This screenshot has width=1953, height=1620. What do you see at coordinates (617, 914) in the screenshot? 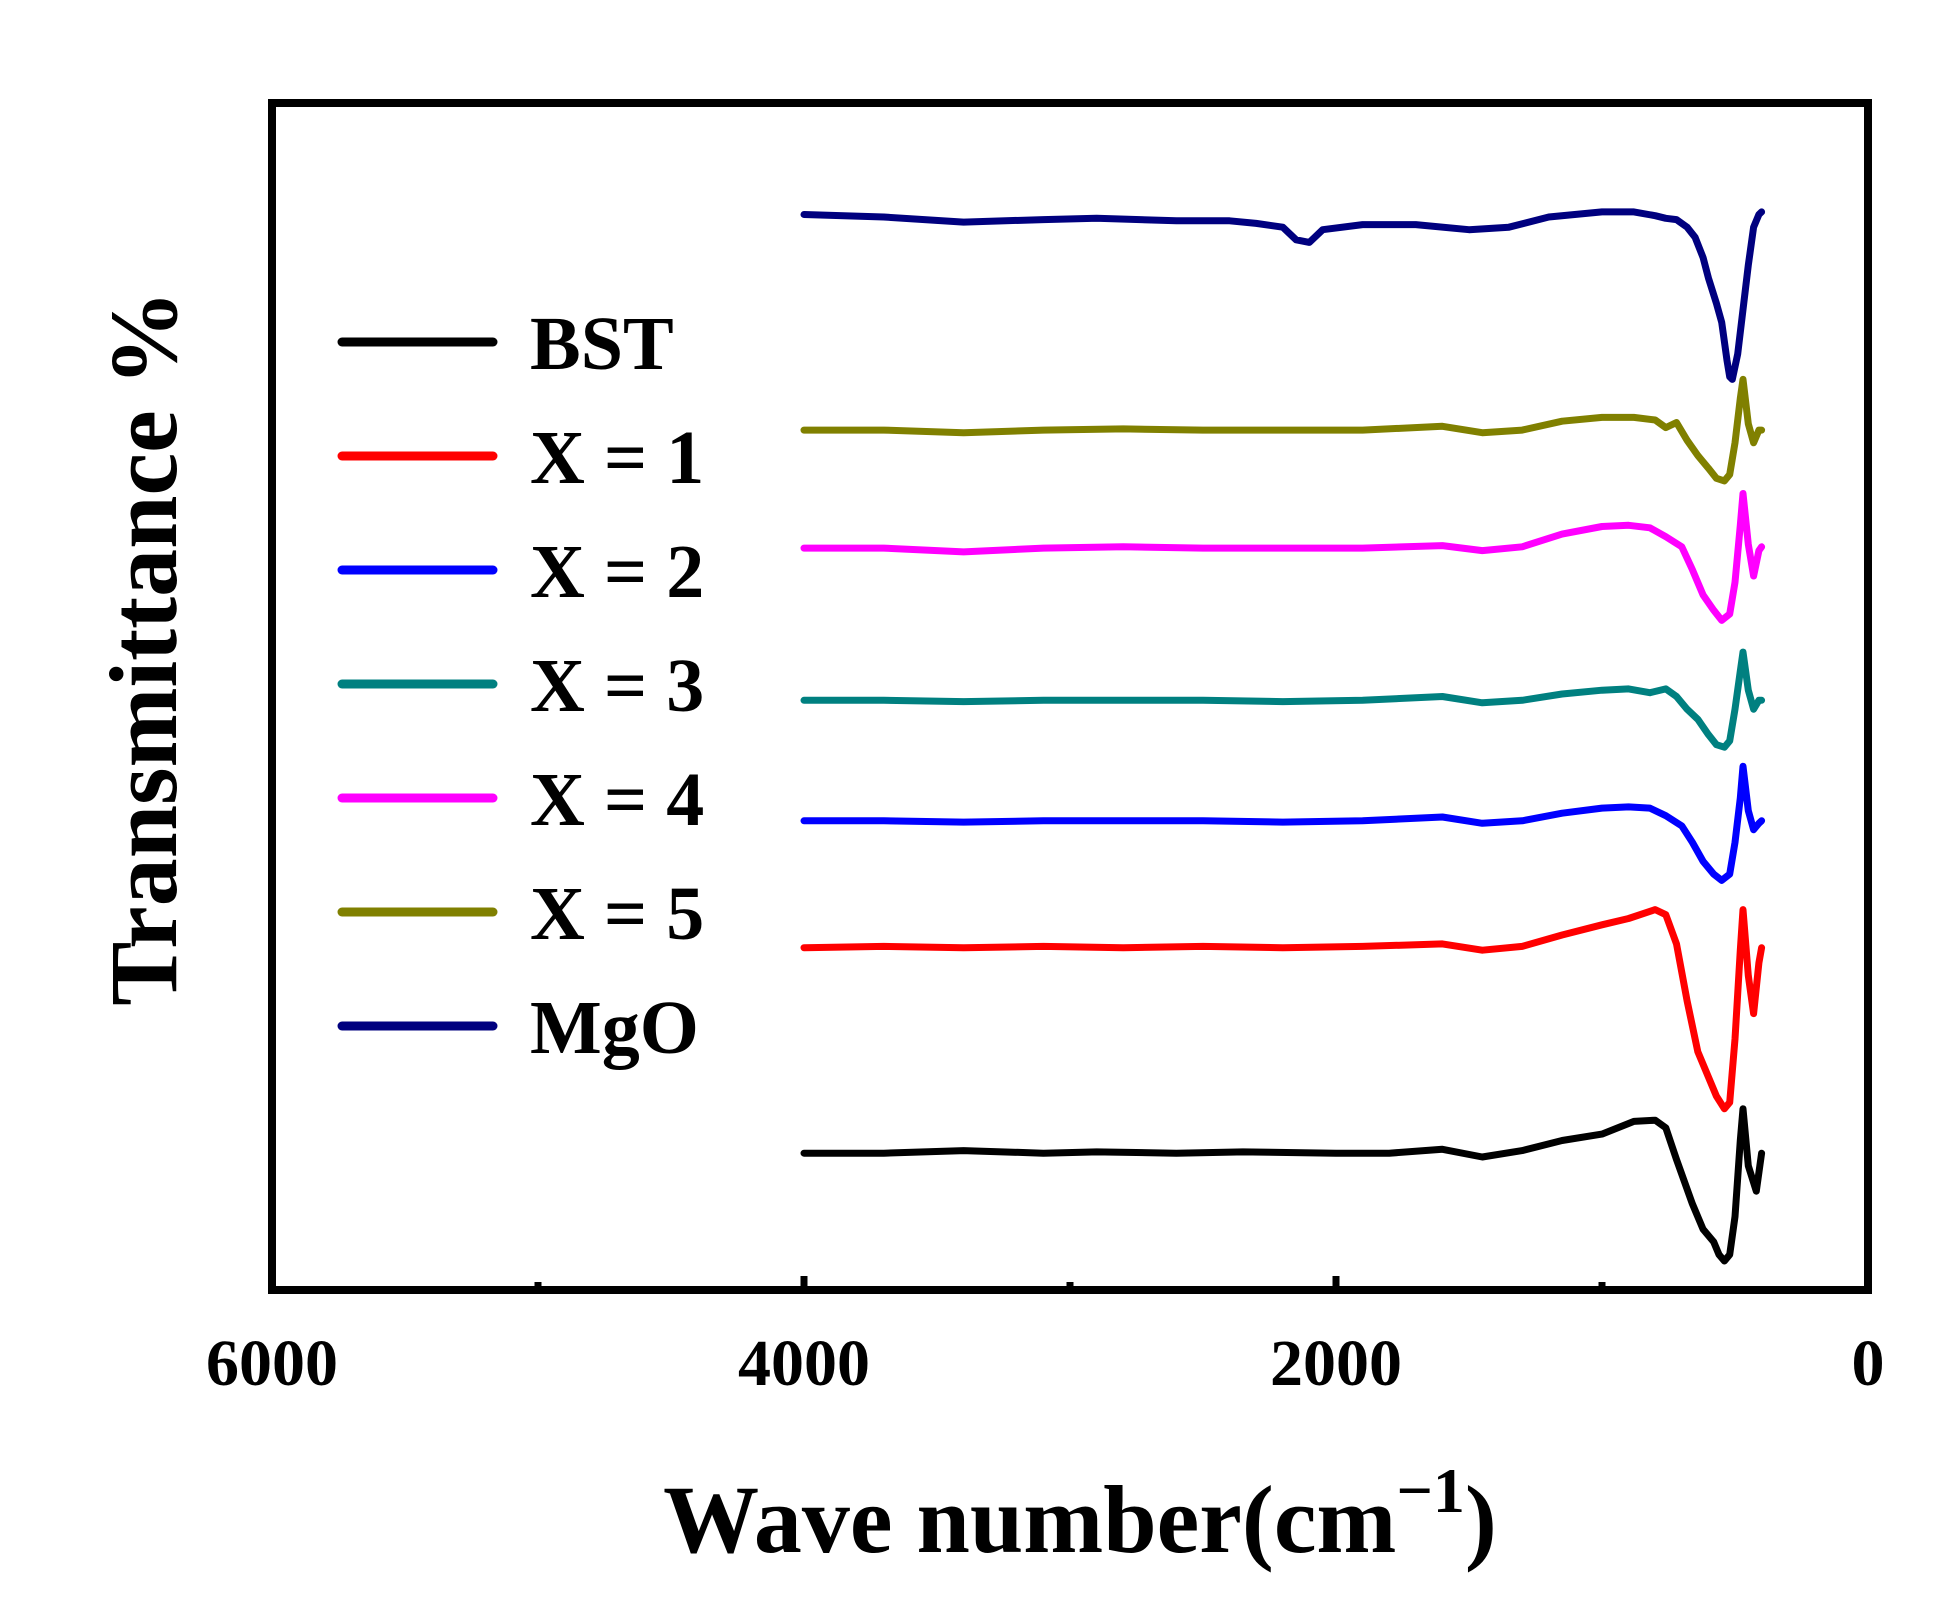
I see `legend-label-5: X = 5` at bounding box center [617, 914].